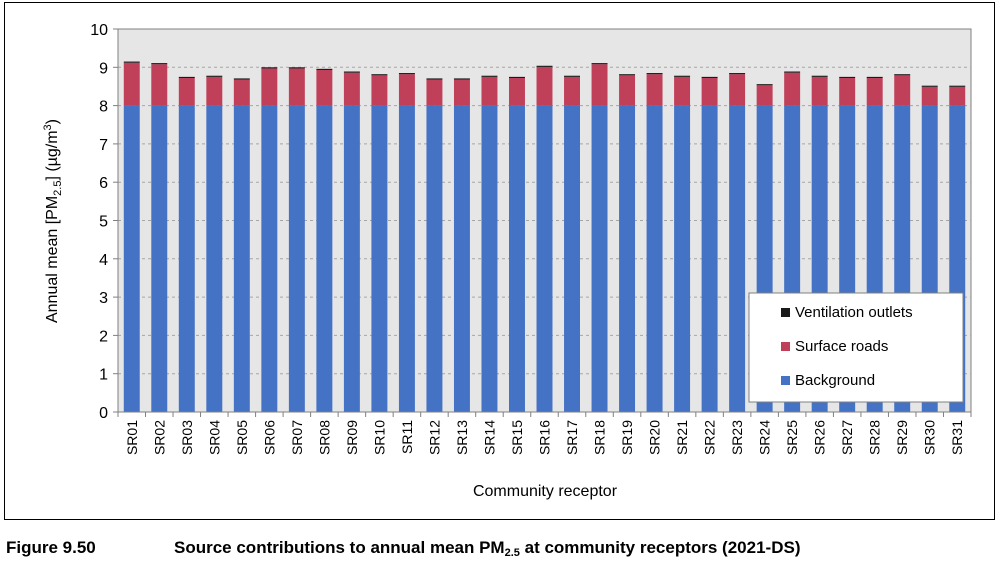  I want to click on figure-title-sub: 2.5, so click(512, 553).